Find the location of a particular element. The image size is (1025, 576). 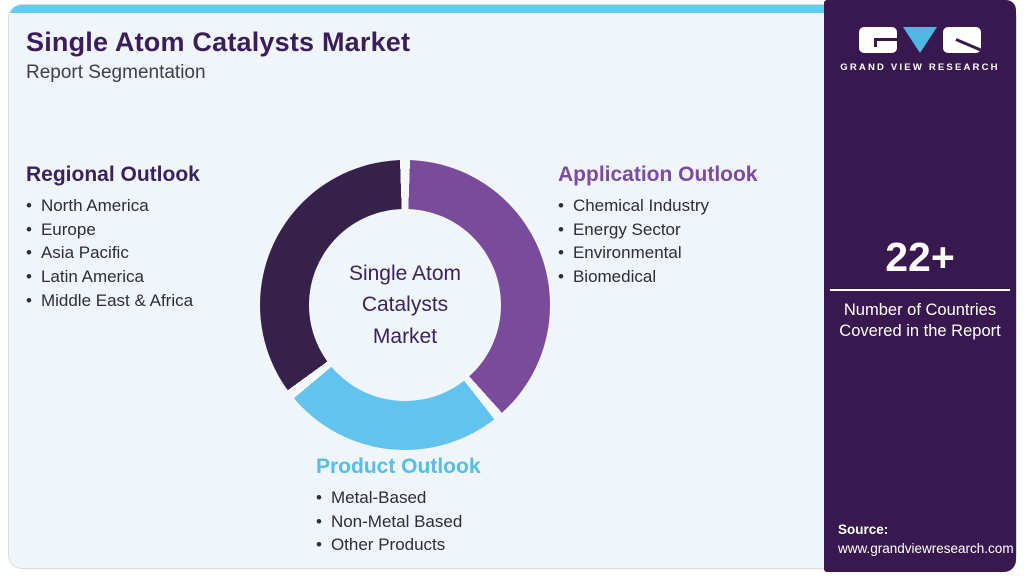

regional-outlook-heading: Regional Outlook is located at coordinates (113, 174).